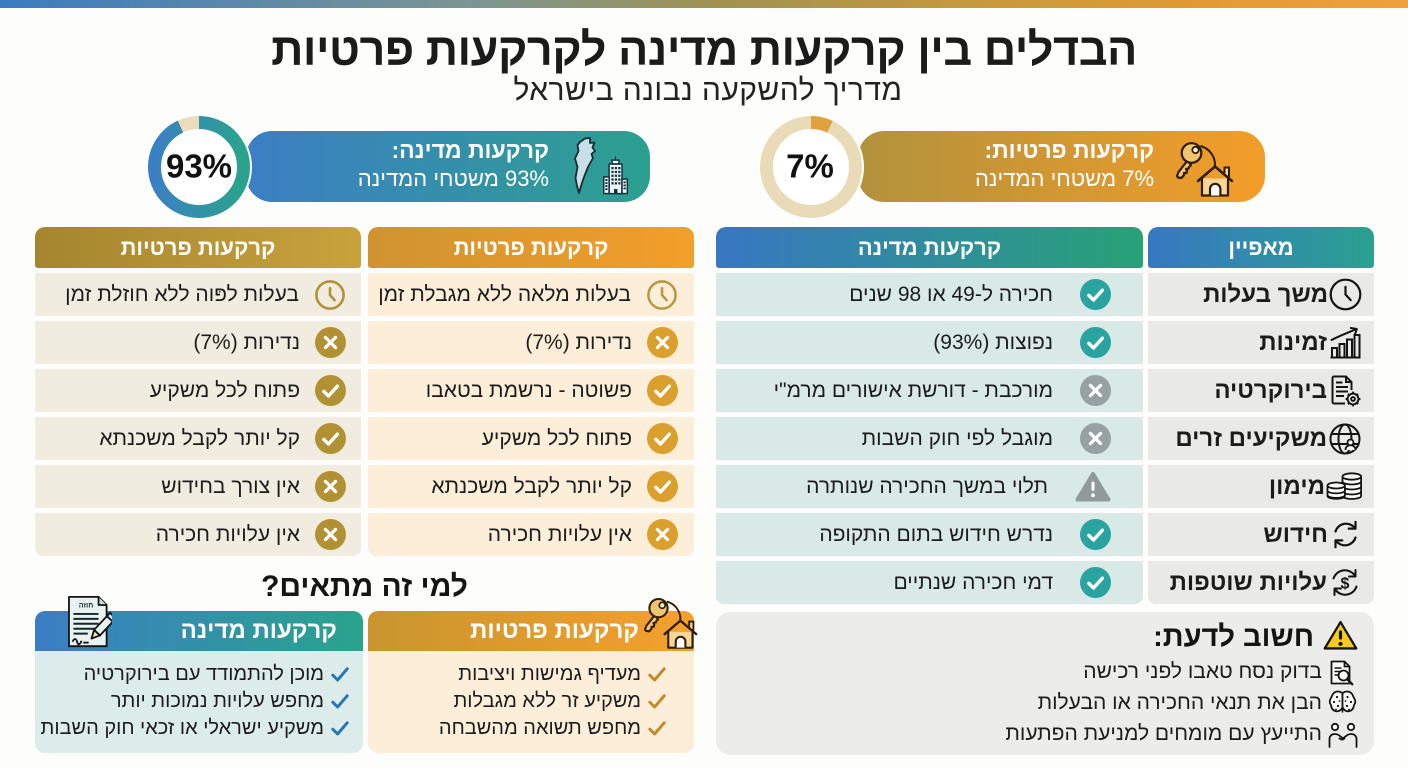 Image resolution: width=1408 pixels, height=768 pixels. I want to click on svg-text: חוזה, so click(86, 606).